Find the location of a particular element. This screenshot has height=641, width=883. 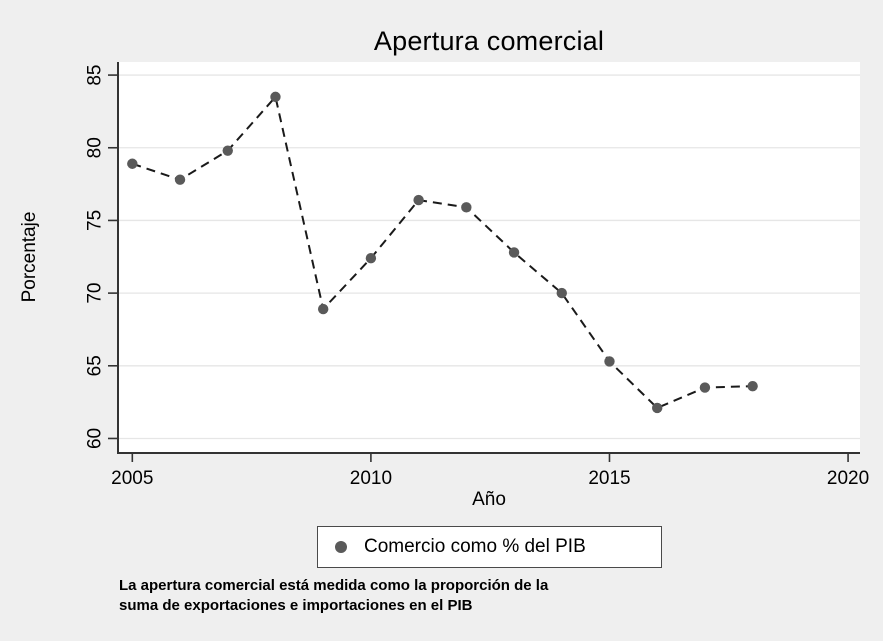

x-tick-label: 2015 is located at coordinates (609, 478).